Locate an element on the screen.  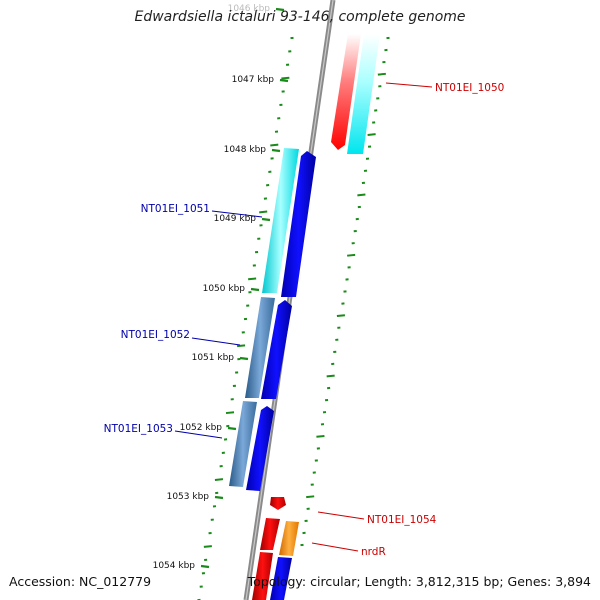
accession-label: Accession: NC_012779 is located at coordinates (80, 581).